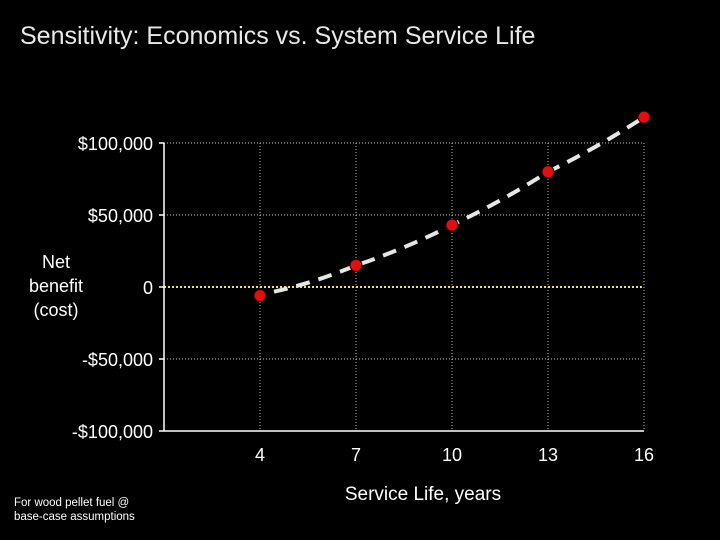 The height and width of the screenshot is (540, 720). I want to click on y-tick-label: $100,000, so click(115, 144).